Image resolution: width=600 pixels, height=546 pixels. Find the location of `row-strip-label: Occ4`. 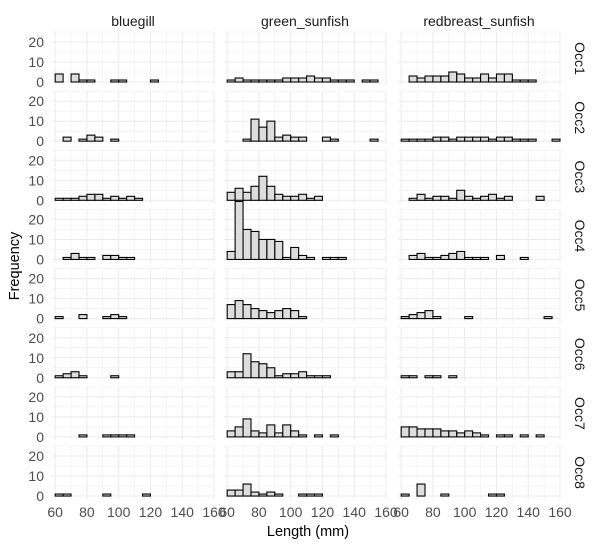

row-strip-label: Occ4 is located at coordinates (580, 236).